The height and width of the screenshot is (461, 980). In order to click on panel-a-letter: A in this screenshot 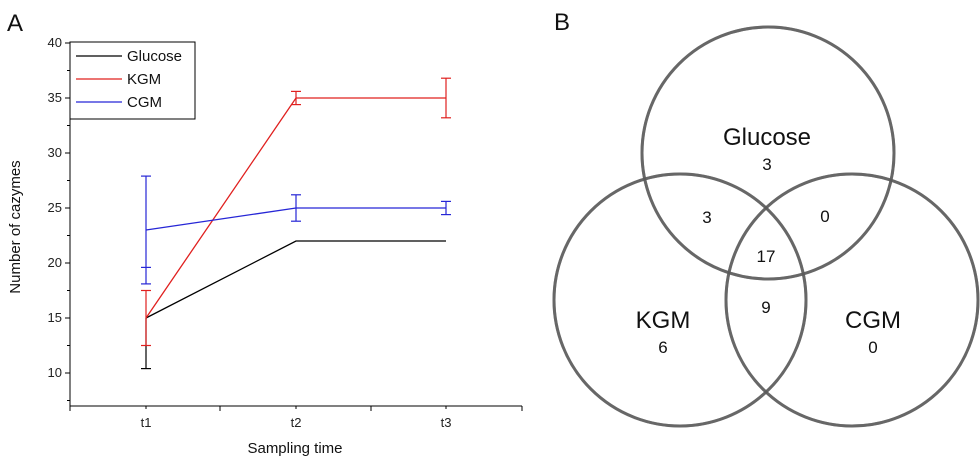, I will do `click(15, 23)`.